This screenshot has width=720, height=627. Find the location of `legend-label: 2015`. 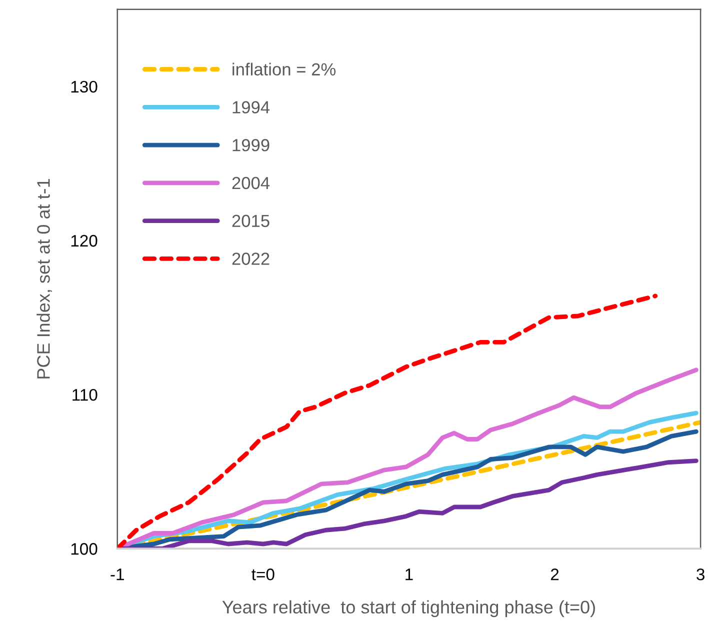

legend-label: 2015 is located at coordinates (251, 221).